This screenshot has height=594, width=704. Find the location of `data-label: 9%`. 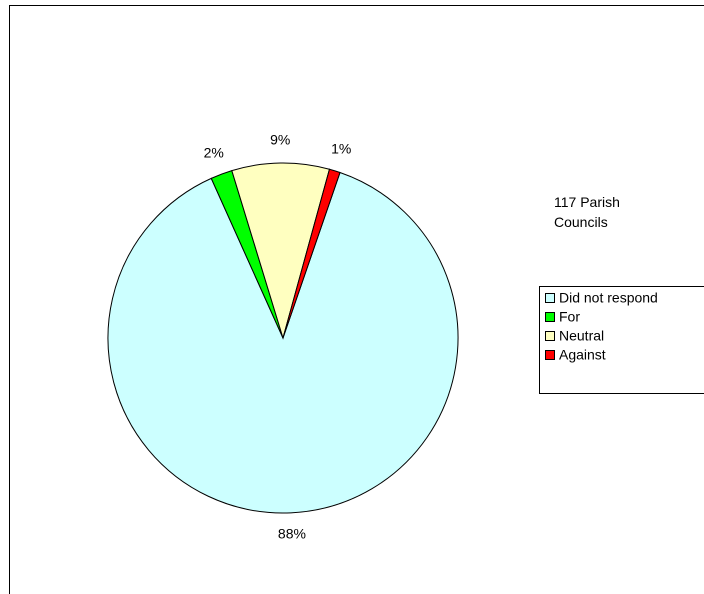

data-label: 9% is located at coordinates (280, 140).